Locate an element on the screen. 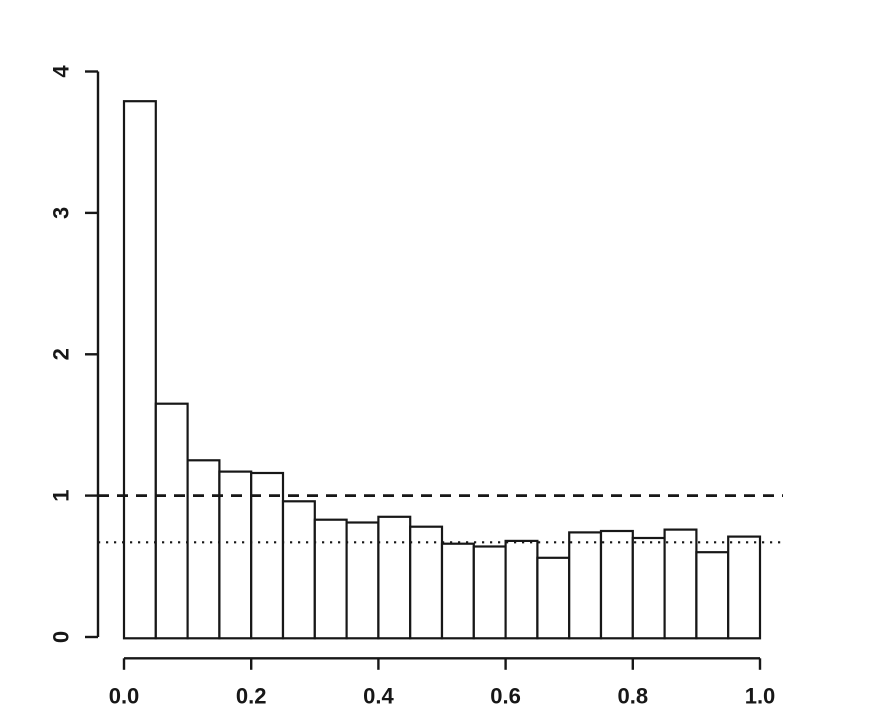  y-tick-label: 4 is located at coordinates (61, 71).